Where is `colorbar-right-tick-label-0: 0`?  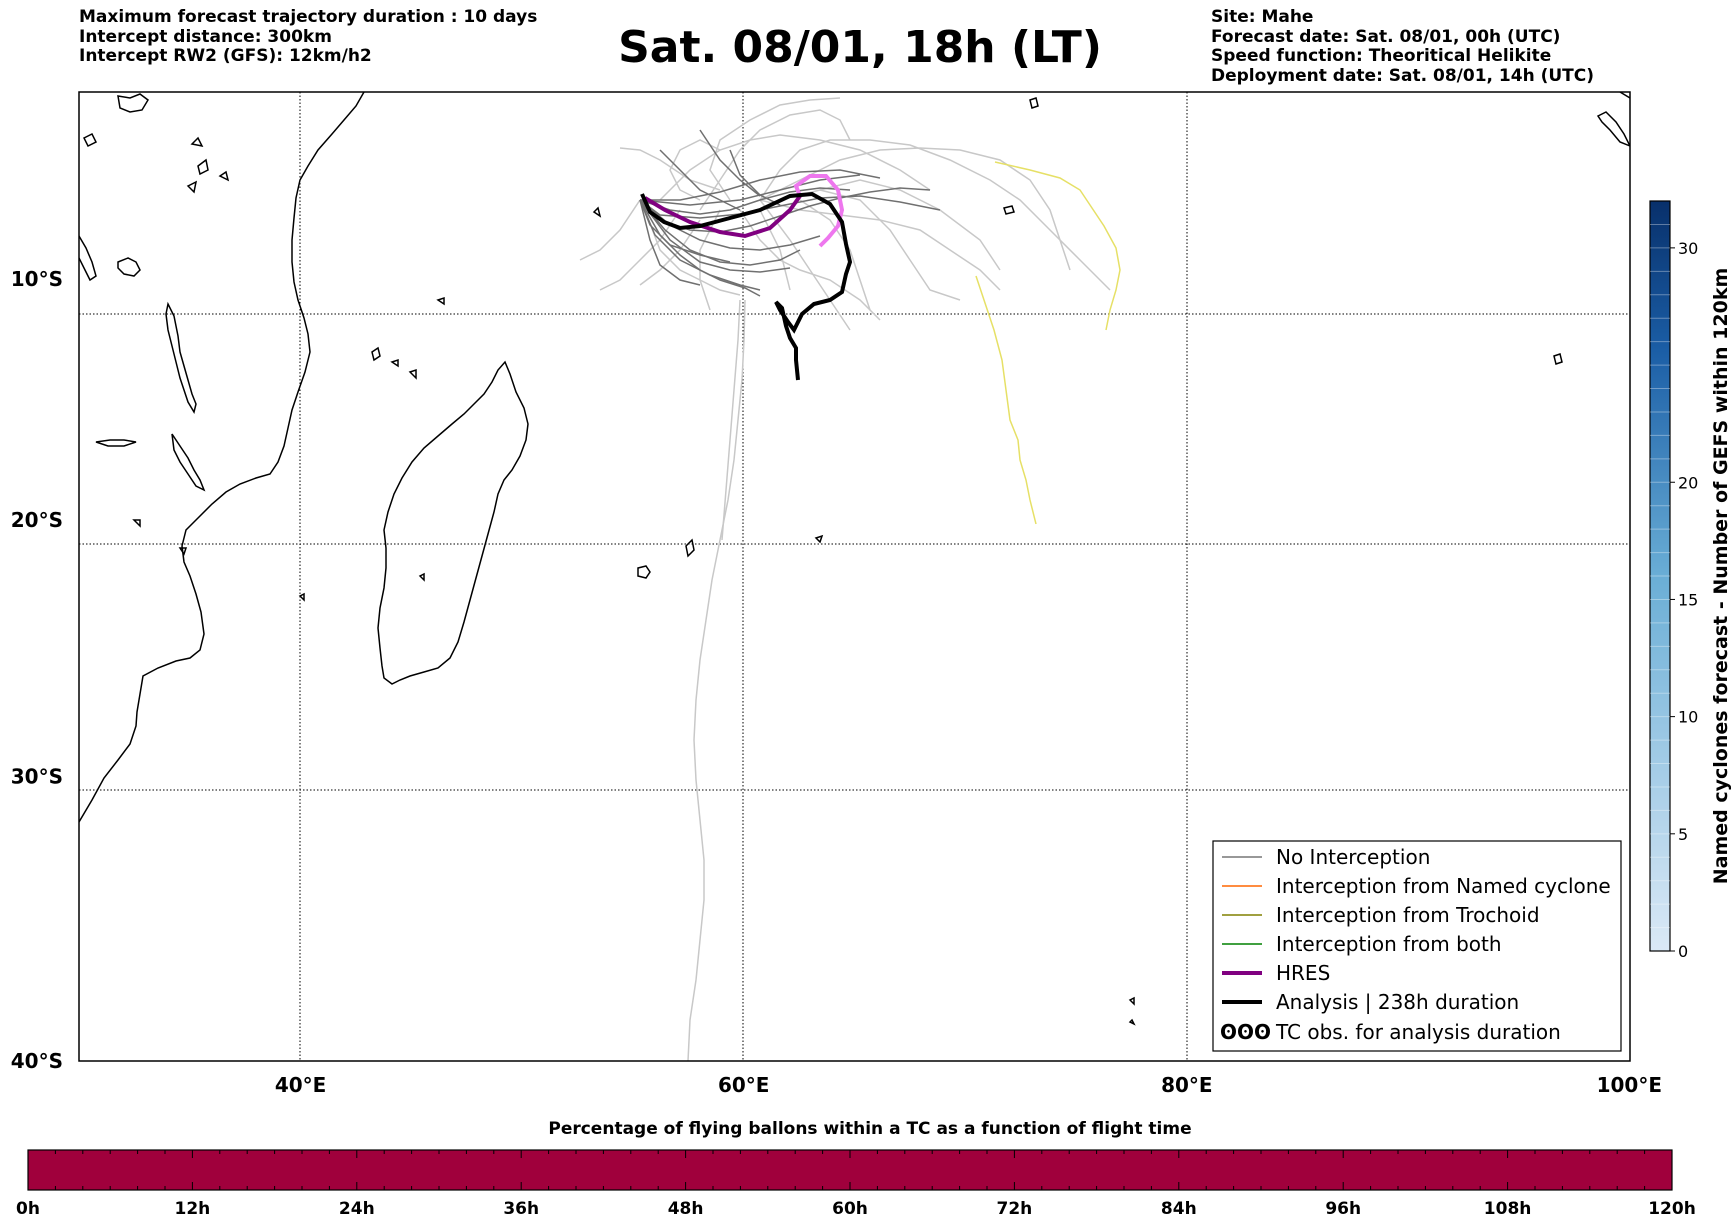 colorbar-right-tick-label-0: 0 is located at coordinates (1683, 951).